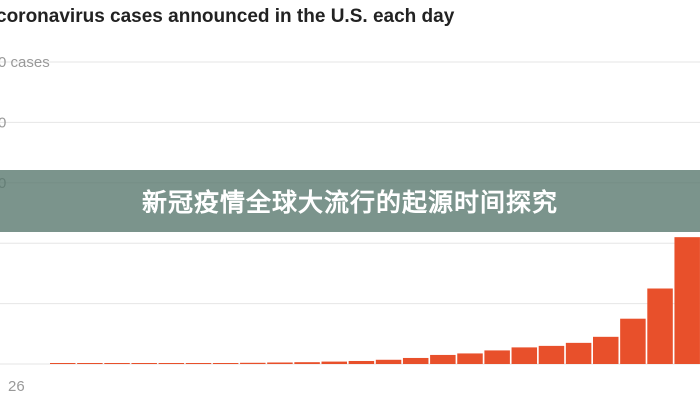  I want to click on x-tick-label: 26, so click(16, 386).